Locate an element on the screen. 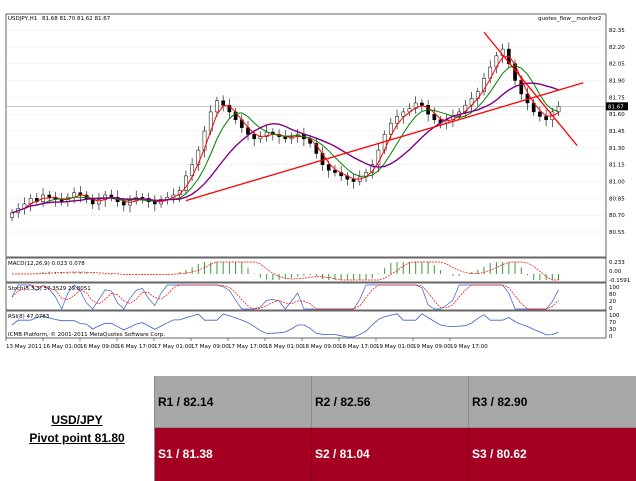 The width and height of the screenshot is (636, 481). time-tick-label: 16 May 17:00 is located at coordinates (136, 347).